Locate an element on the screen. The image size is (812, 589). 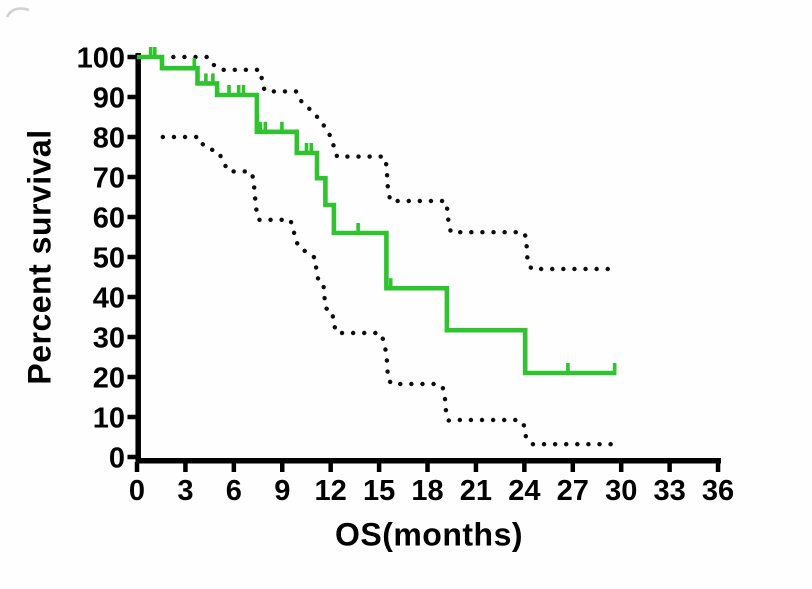
x-tick-label: 12 is located at coordinates (331, 491).